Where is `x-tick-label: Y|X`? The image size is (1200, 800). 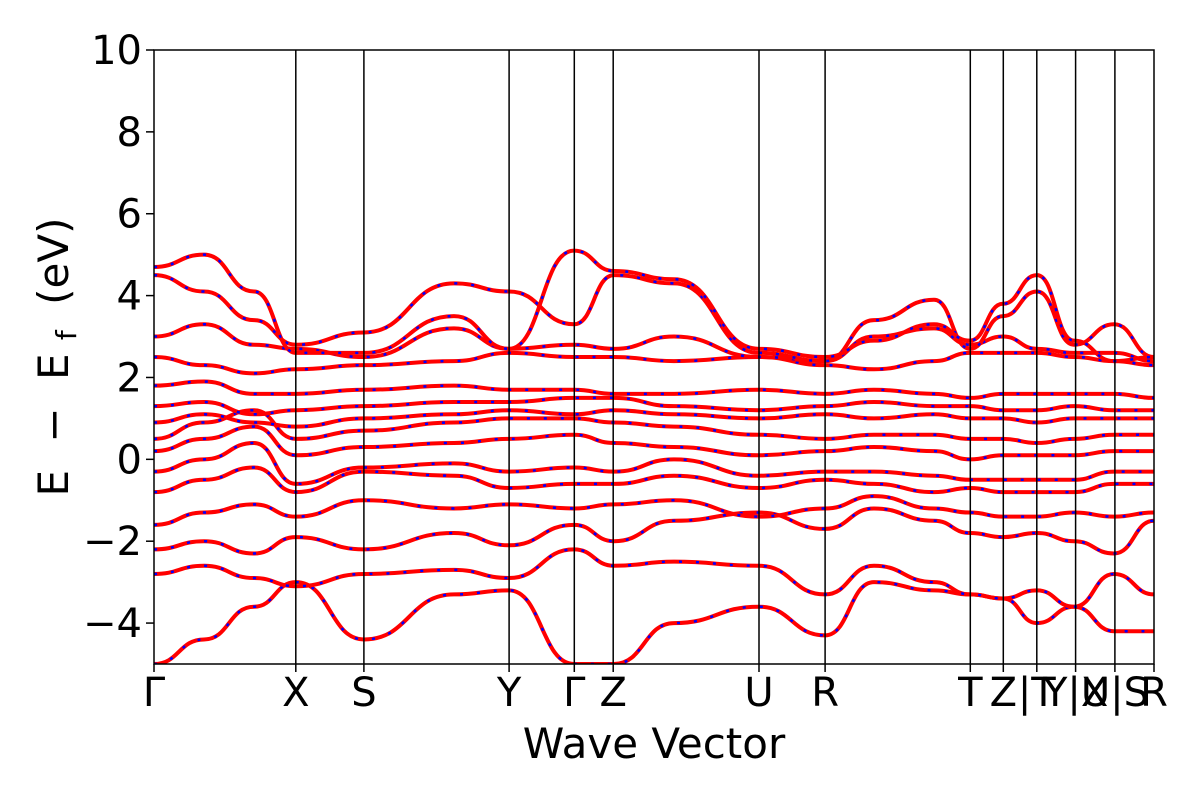 x-tick-label: Y|X is located at coordinates (1075, 693).